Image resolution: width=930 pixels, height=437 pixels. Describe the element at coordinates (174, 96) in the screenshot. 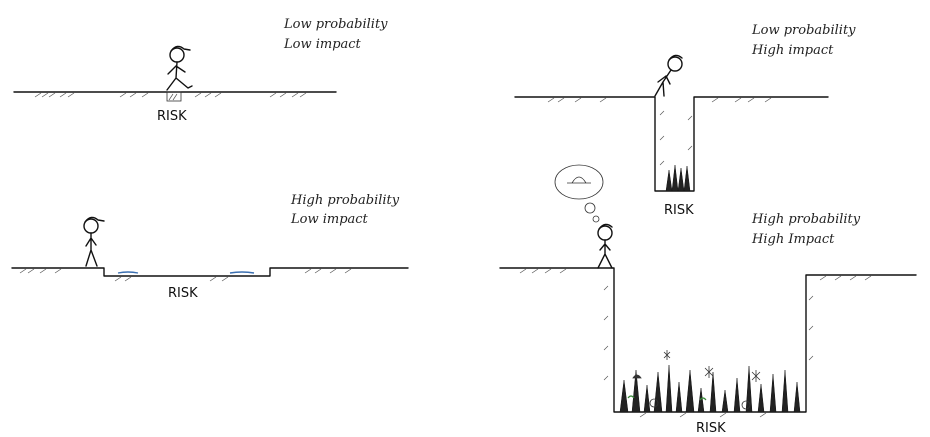

I see `small-bump` at that location.